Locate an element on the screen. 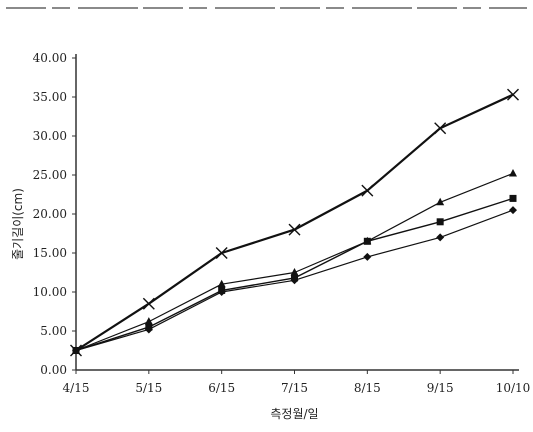 Image resolution: width=533 pixels, height=432 pixels. x-tick-label: 4/15 is located at coordinates (76, 388).